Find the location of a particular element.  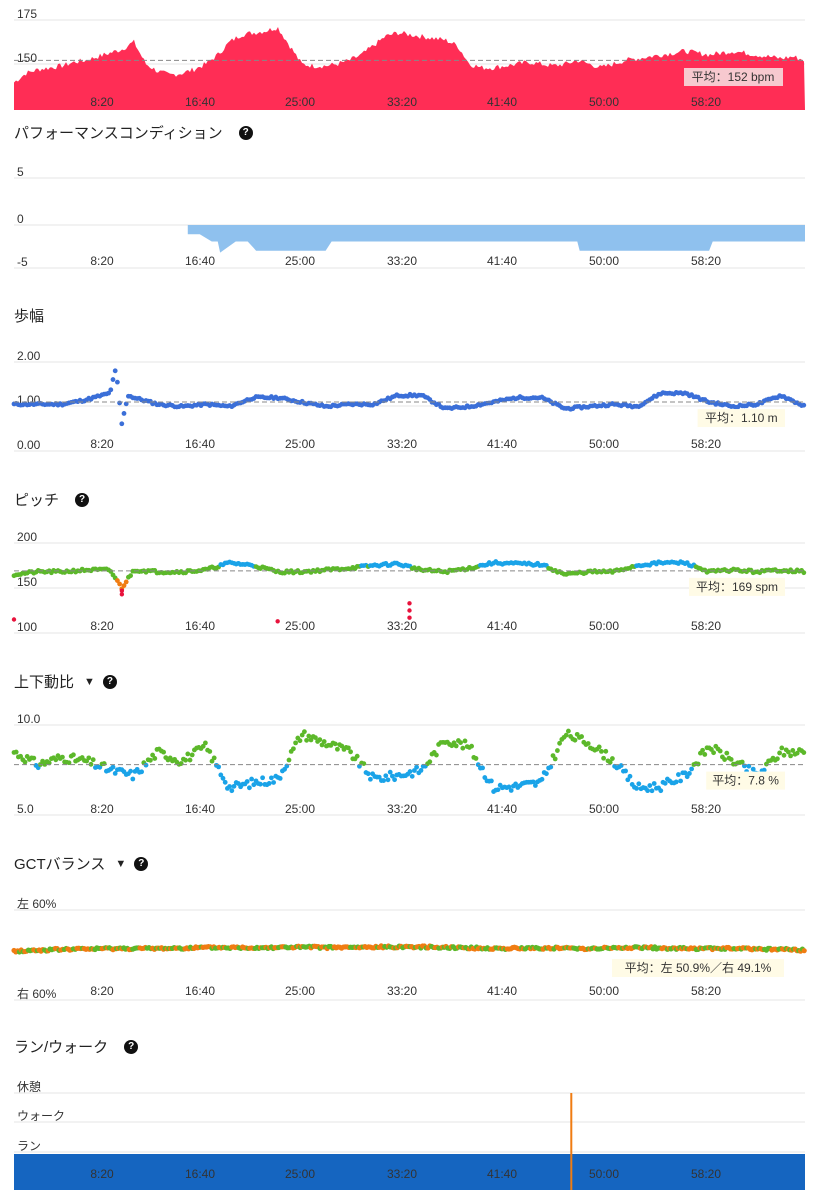

gct-title: GCTバランス is located at coordinates (60, 864).